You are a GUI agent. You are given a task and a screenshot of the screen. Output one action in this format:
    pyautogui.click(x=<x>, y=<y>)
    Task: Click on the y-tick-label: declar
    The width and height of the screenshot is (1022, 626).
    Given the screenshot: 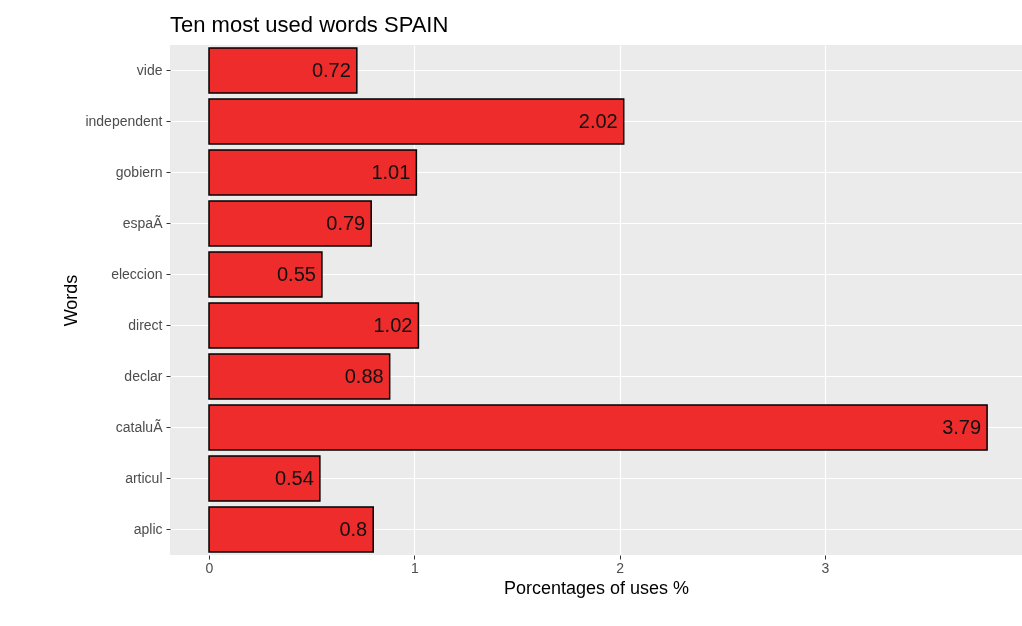 What is the action you would take?
    pyautogui.click(x=143, y=375)
    